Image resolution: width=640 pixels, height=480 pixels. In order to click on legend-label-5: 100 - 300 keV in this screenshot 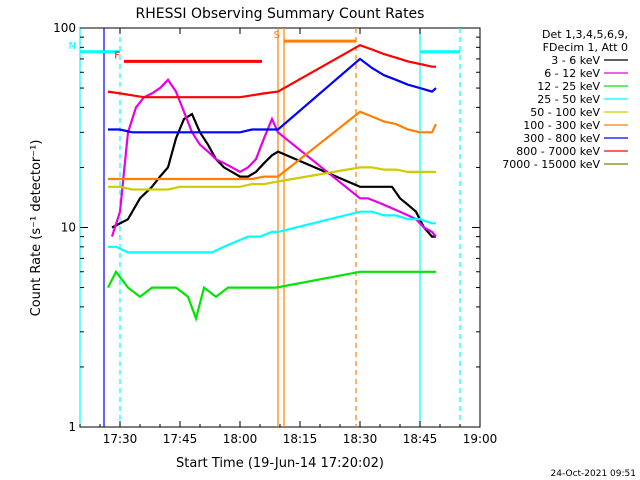, I will do `click(561, 125)`.